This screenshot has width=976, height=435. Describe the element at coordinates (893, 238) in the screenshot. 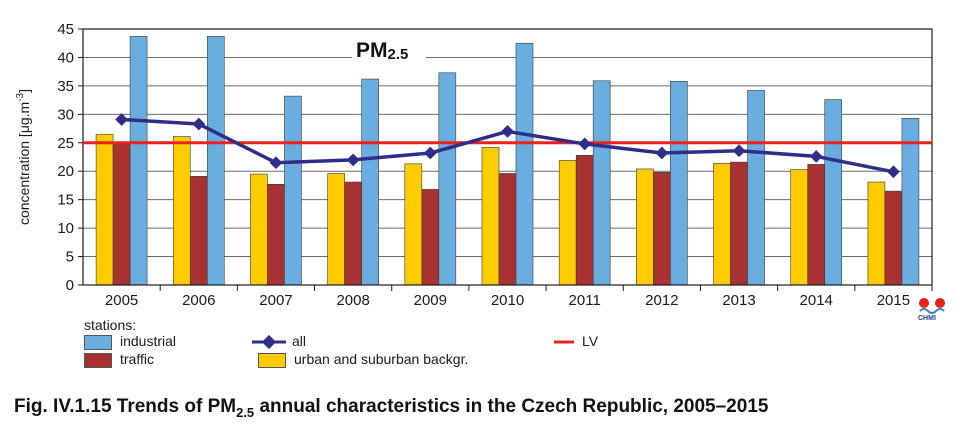

I see `bar-traffic-2015` at that location.